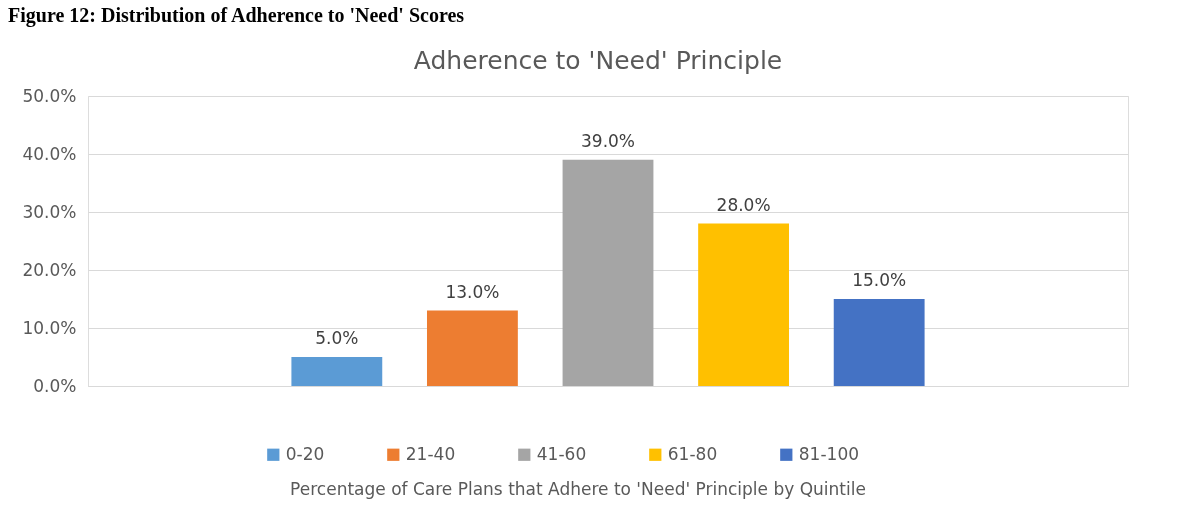 The width and height of the screenshot is (1182, 516). Describe the element at coordinates (692, 453) in the screenshot. I see `legend-label: 61-80` at that location.